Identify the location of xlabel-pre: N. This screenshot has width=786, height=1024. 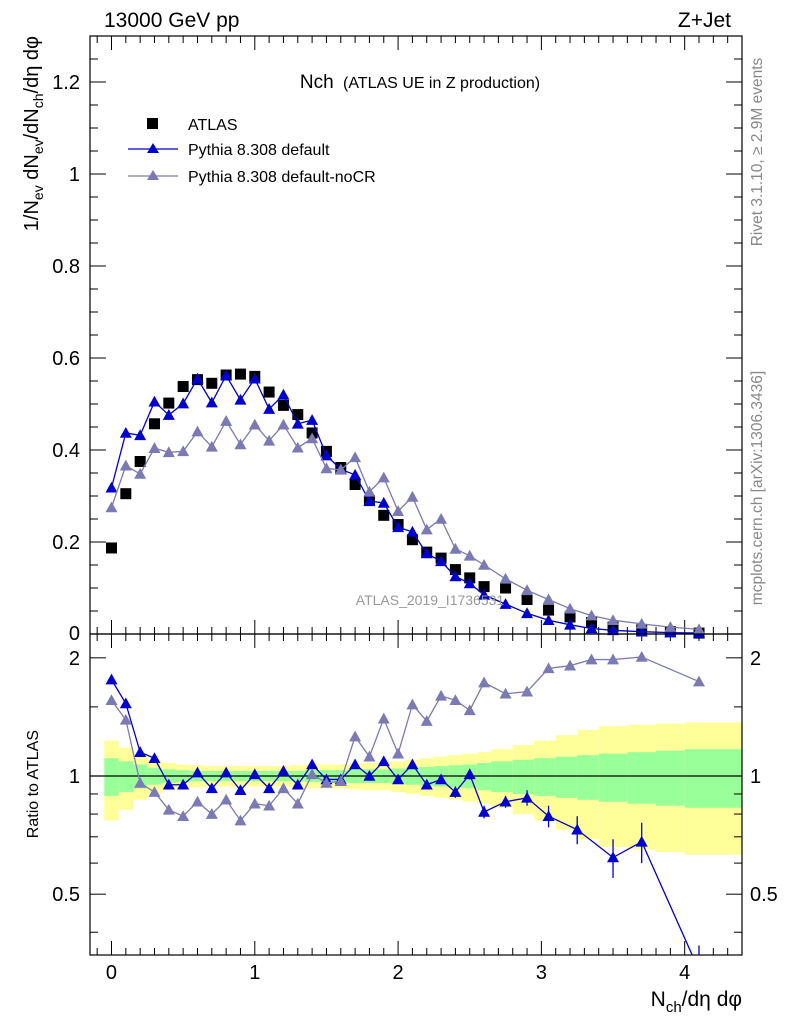
(658, 999).